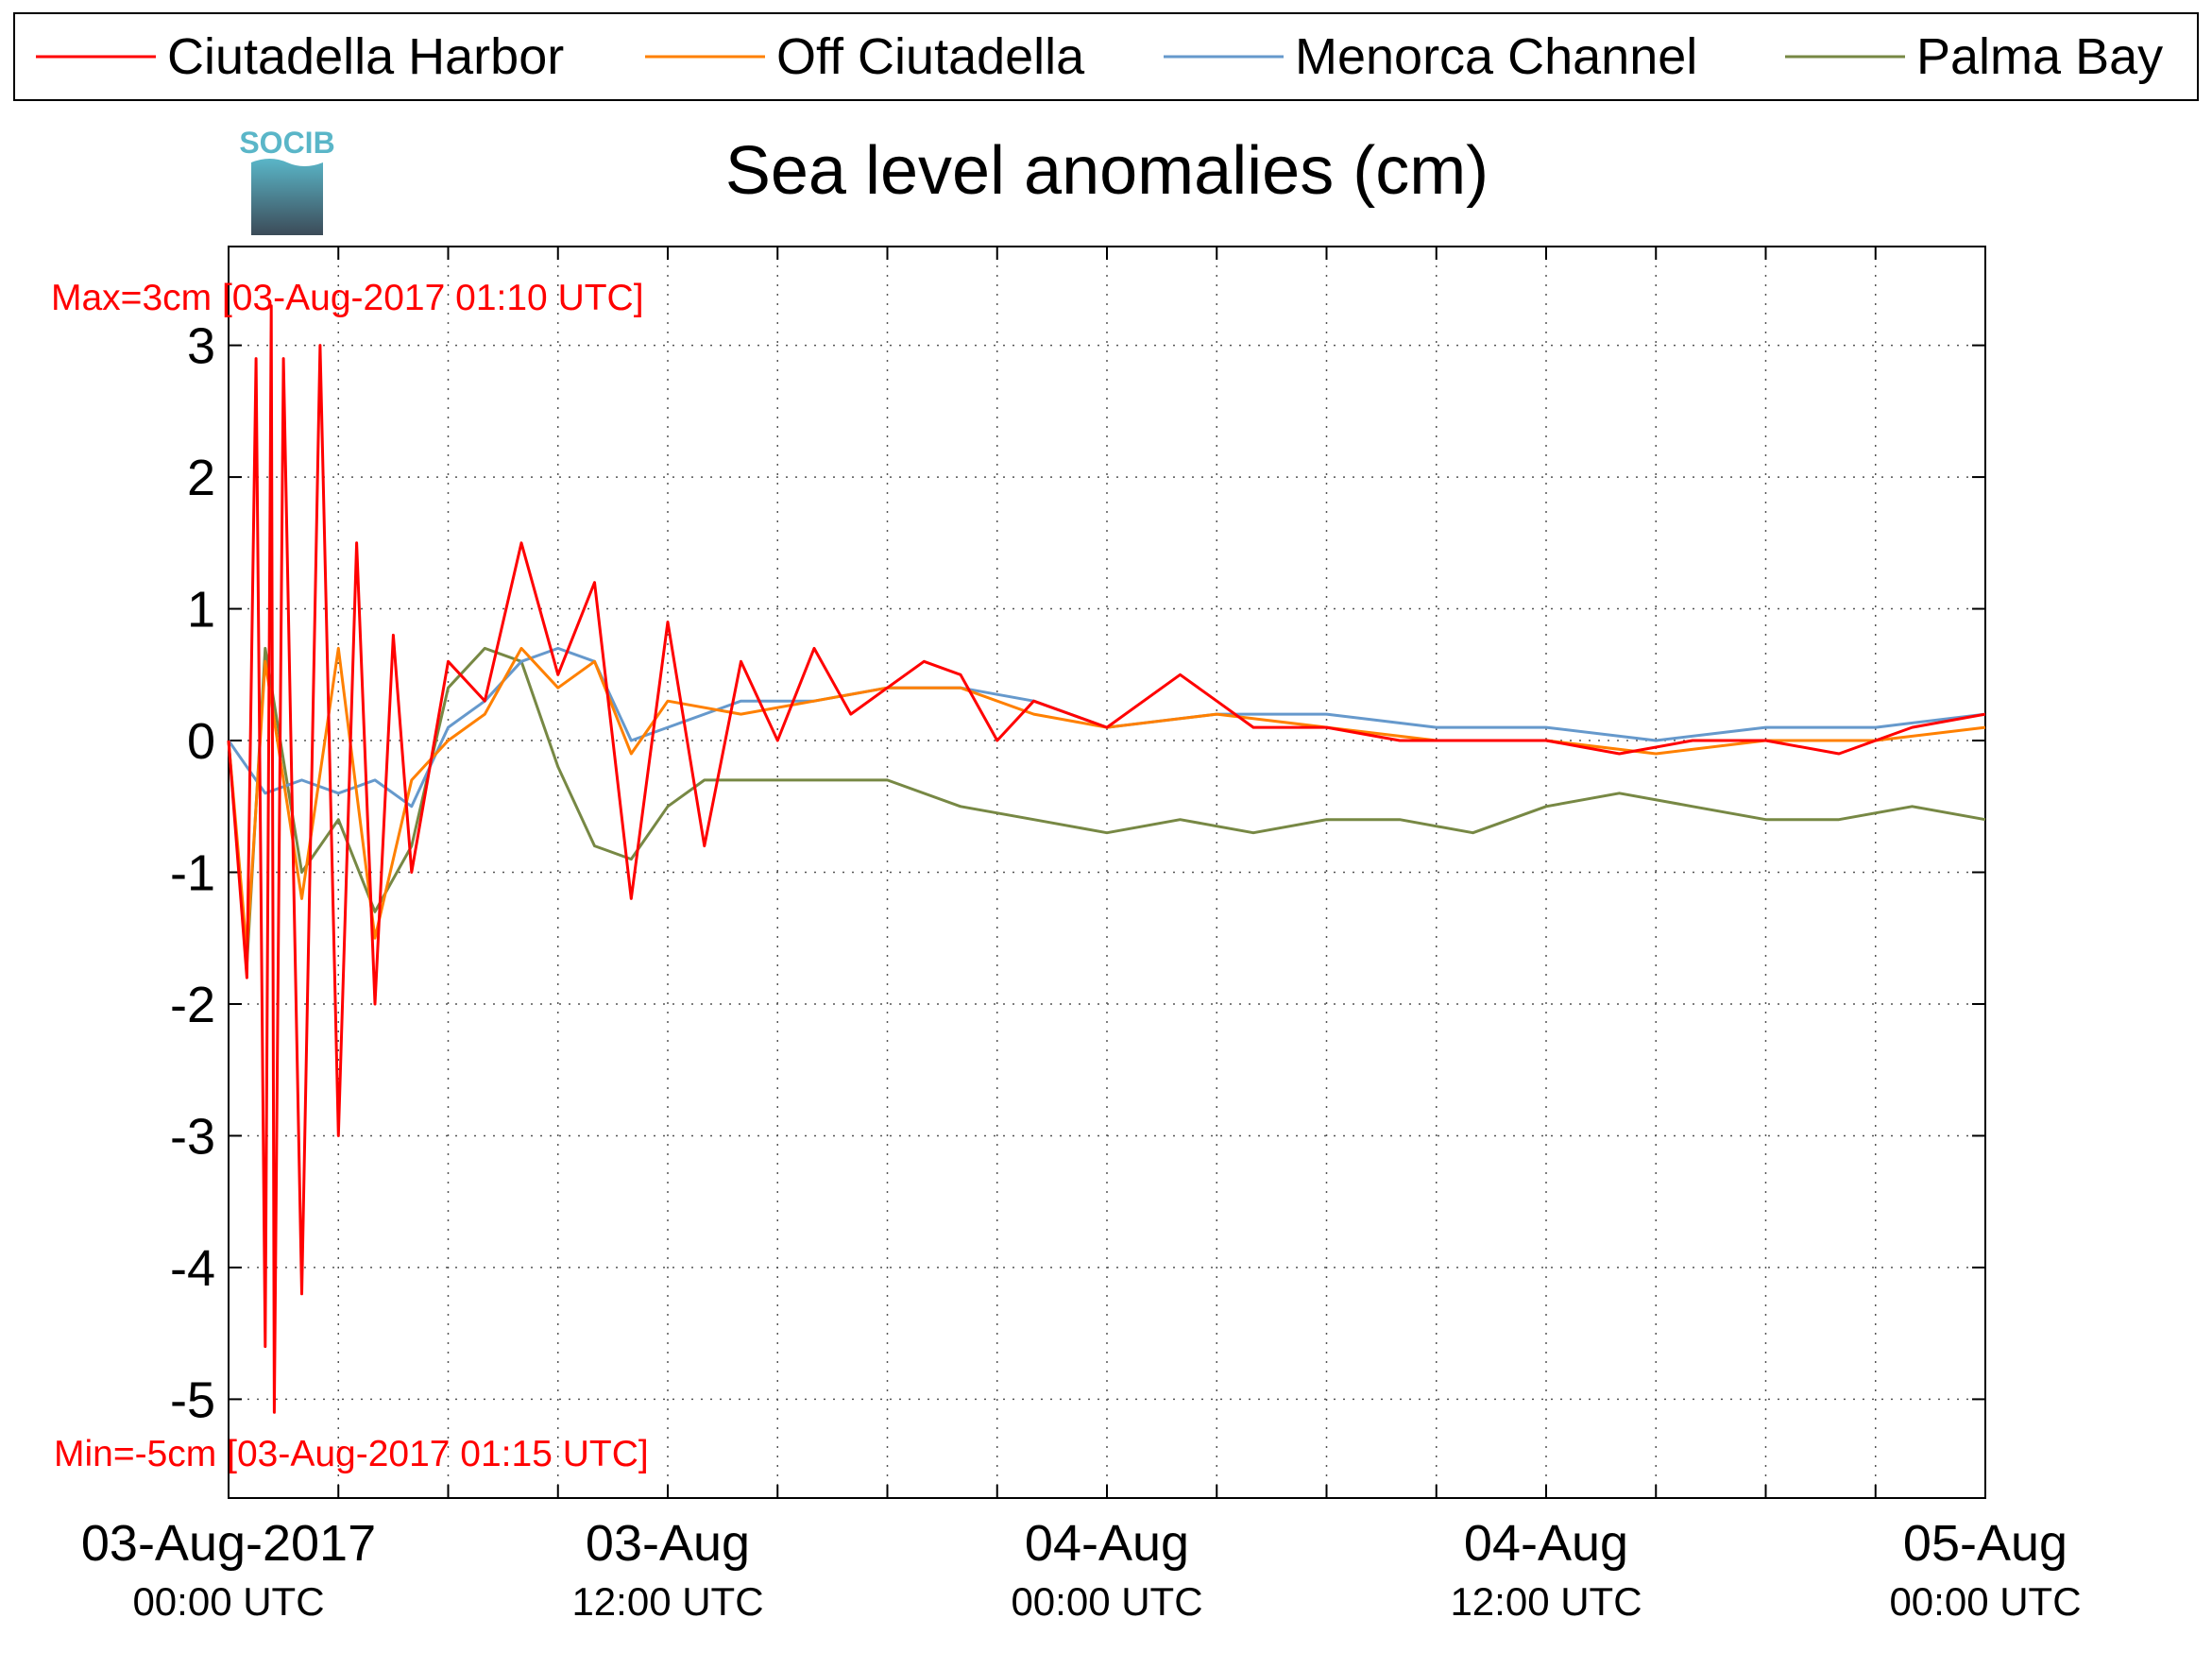 The height and width of the screenshot is (1669, 2212). Describe the element at coordinates (192, 1269) in the screenshot. I see `y-tick-label: -4` at that location.